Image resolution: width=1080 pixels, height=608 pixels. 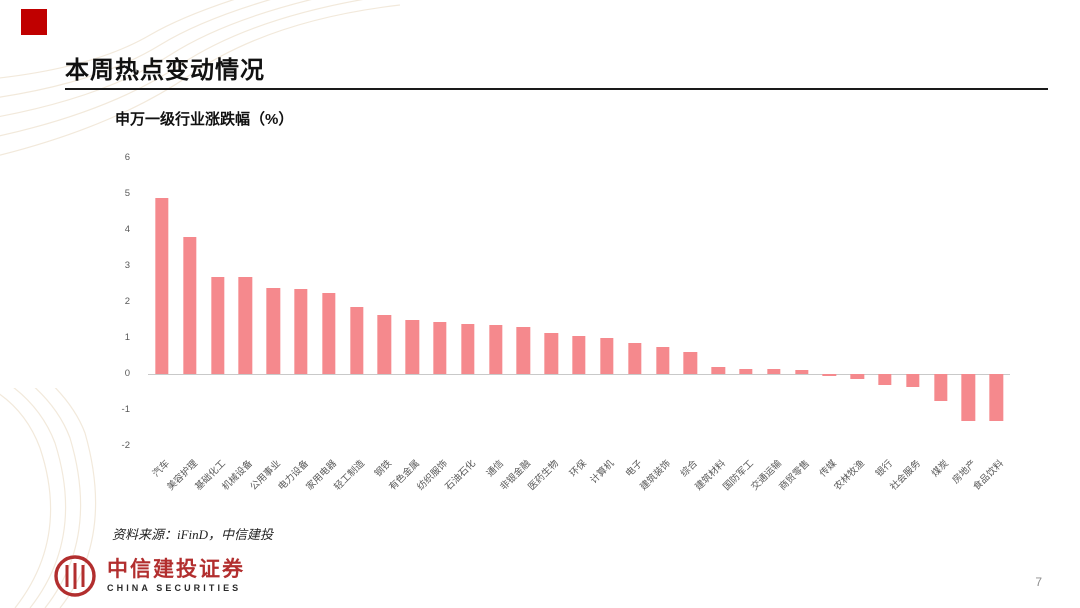 What do you see at coordinates (940, 469) in the screenshot?
I see `x-tick-label: 煤炭` at bounding box center [940, 469].